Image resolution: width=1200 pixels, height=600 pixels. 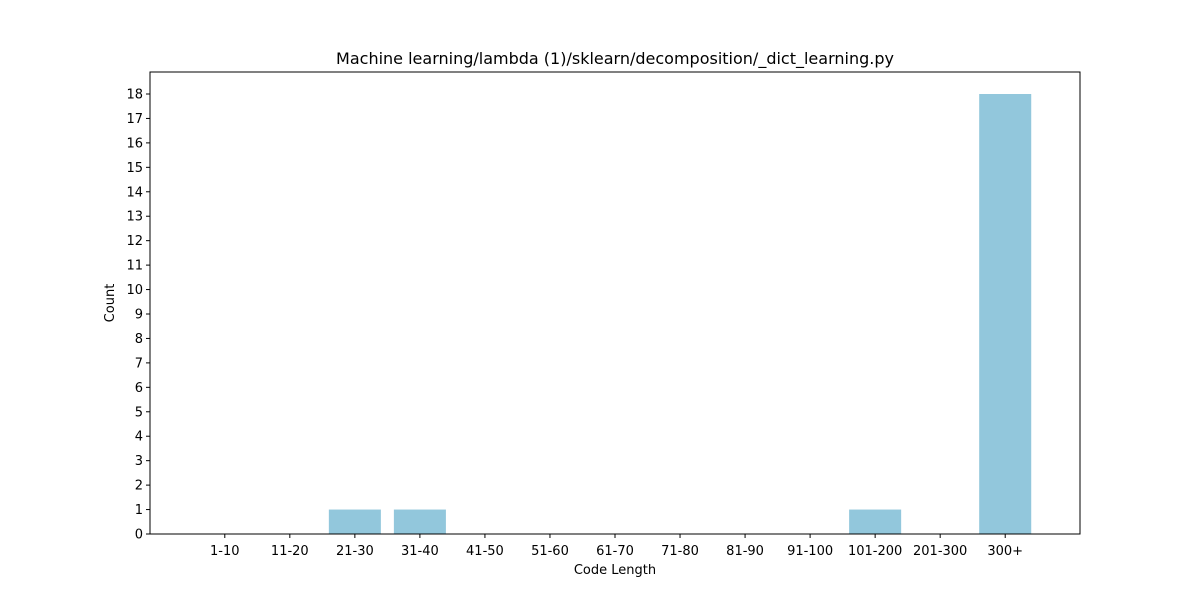 I want to click on y-axis-label: Count, so click(x=110, y=303).